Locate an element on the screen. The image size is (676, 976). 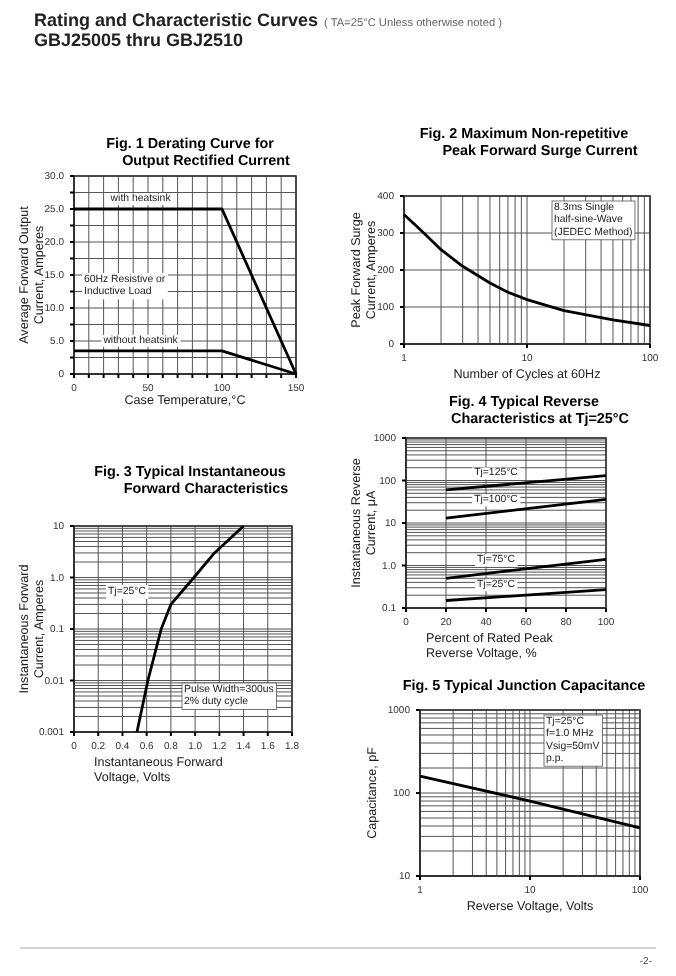
text: Rating and Characteristic Curves is located at coordinates (176, 20).